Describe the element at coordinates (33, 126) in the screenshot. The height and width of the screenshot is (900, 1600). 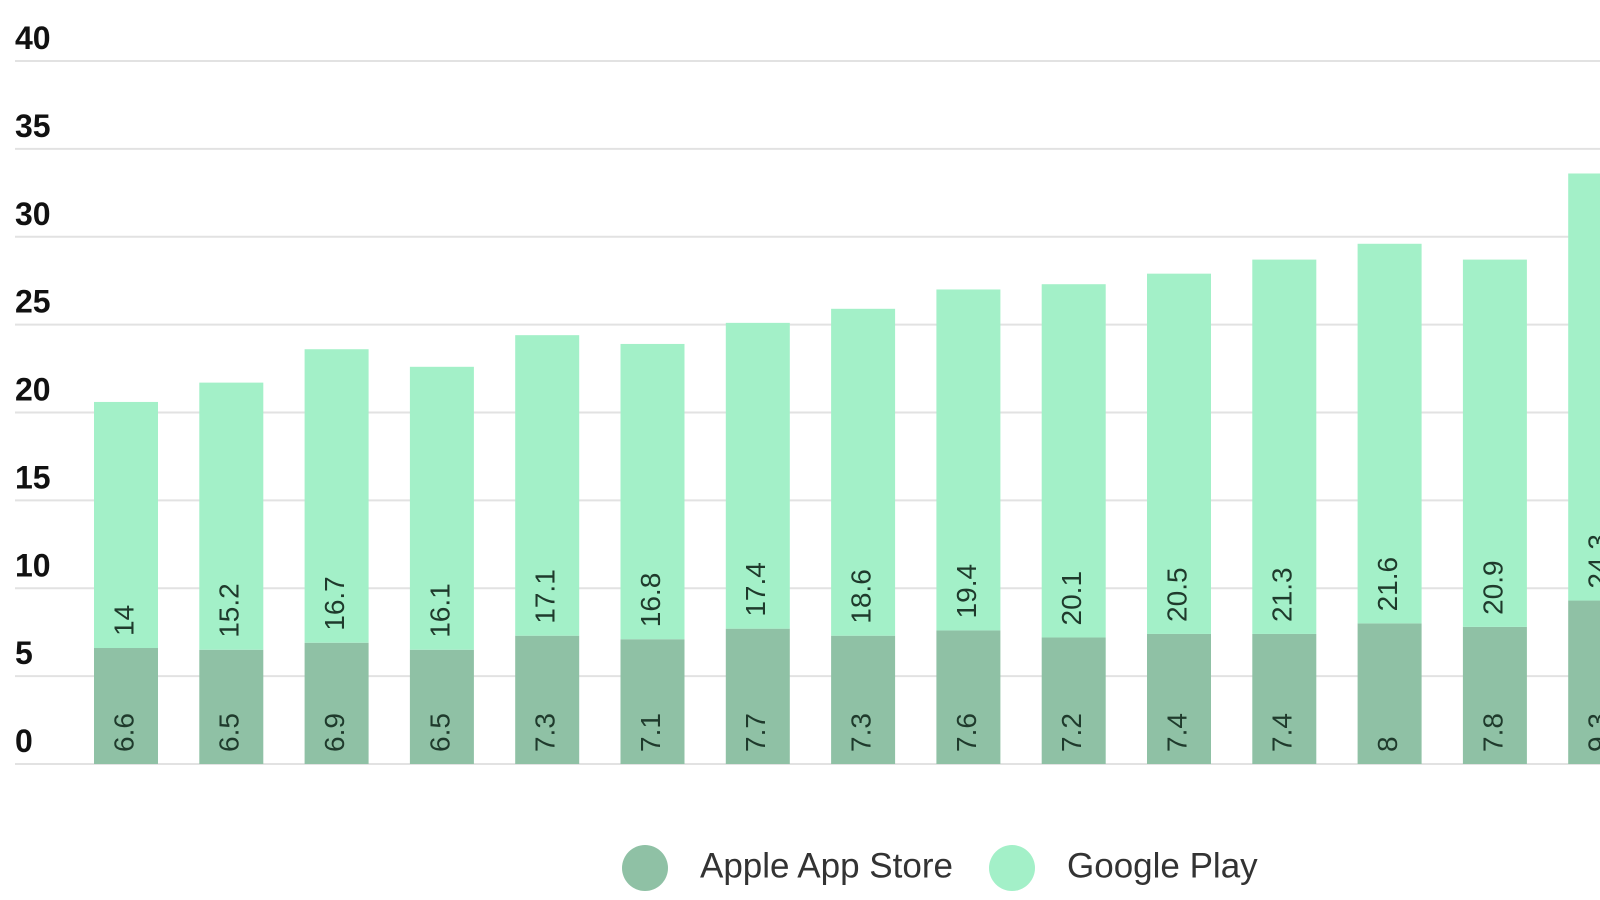
I see `y-tick-label: 35` at that location.